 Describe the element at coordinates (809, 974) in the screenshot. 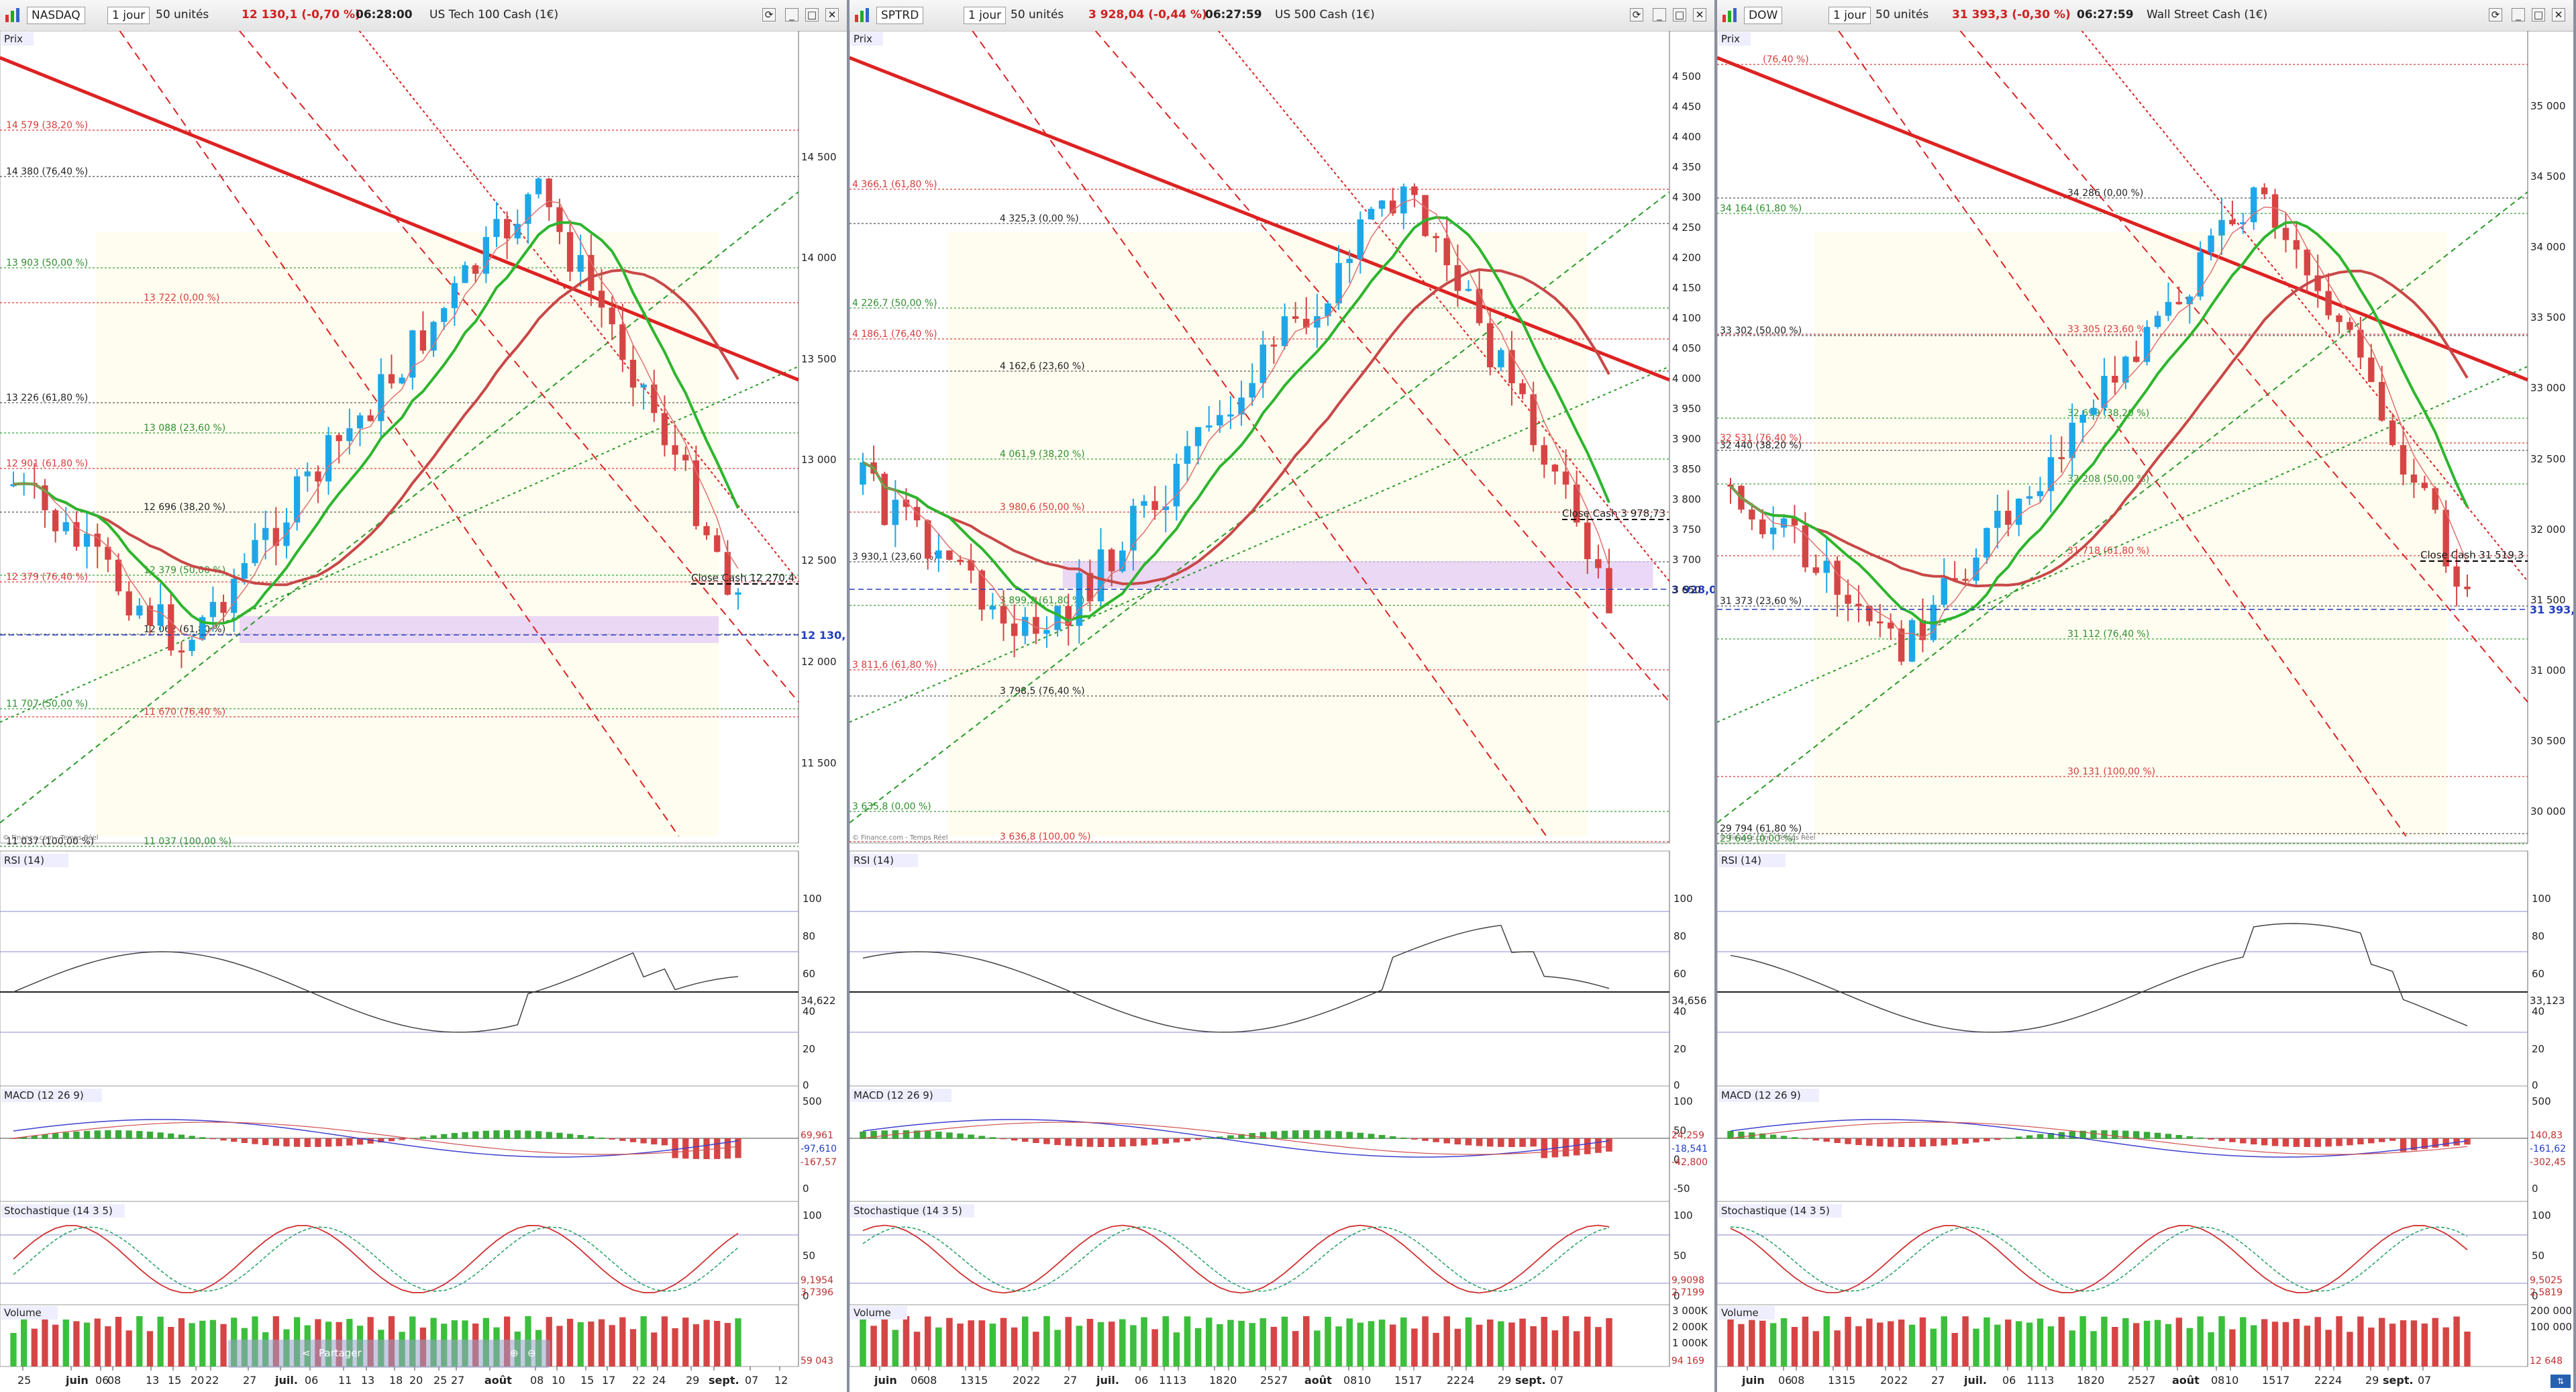

I see `rsi-tick: 60` at that location.